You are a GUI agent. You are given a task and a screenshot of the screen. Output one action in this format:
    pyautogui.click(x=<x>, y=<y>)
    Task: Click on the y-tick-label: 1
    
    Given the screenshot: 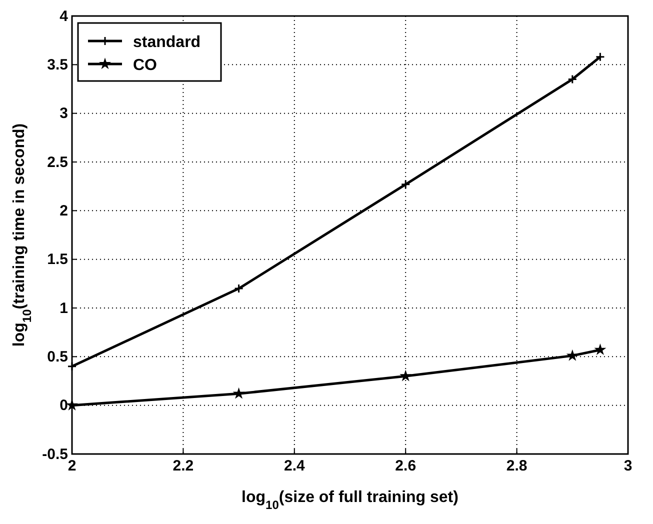 What is the action you would take?
    pyautogui.click(x=64, y=308)
    